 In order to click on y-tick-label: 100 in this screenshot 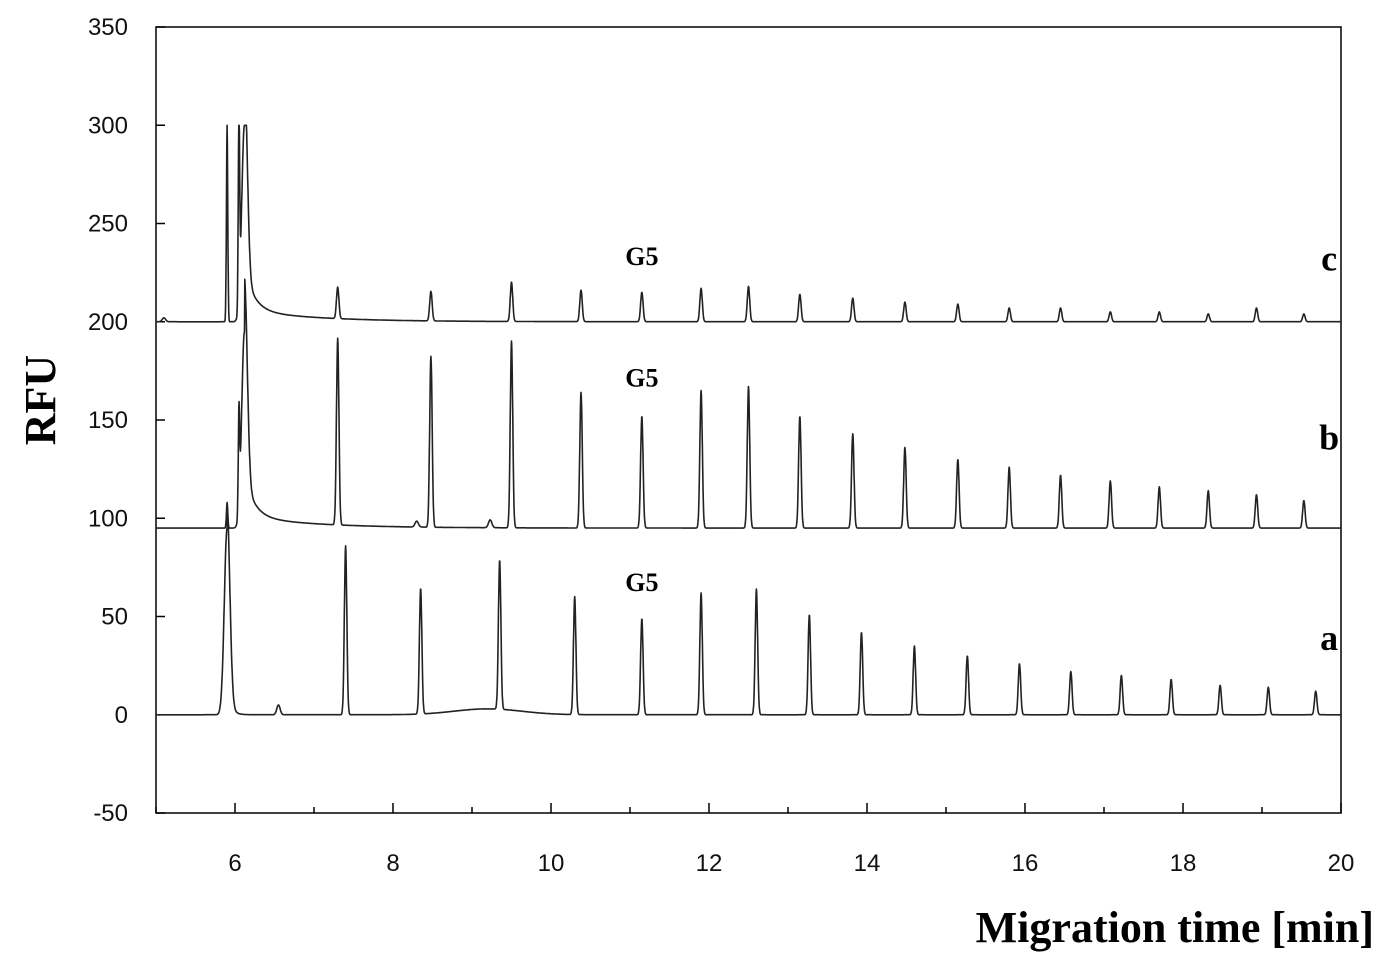, I will do `click(108, 518)`.